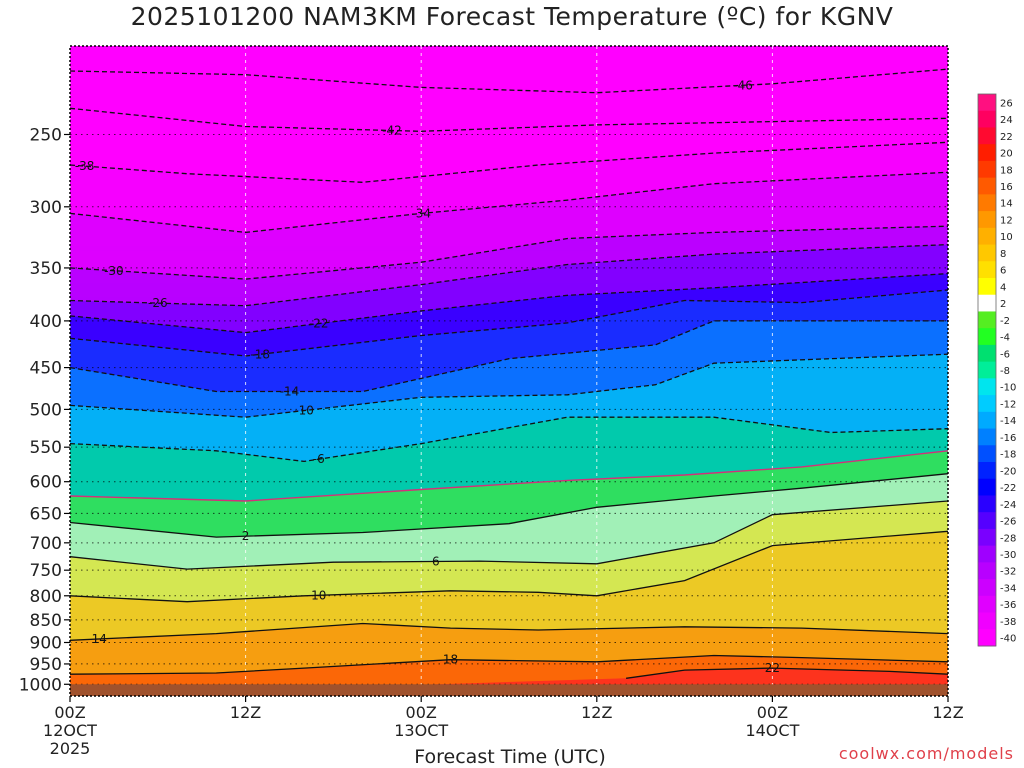 The height and width of the screenshot is (768, 1024). What do you see at coordinates (1008, 572) in the screenshot?
I see `colorbar-label: -32` at bounding box center [1008, 572].